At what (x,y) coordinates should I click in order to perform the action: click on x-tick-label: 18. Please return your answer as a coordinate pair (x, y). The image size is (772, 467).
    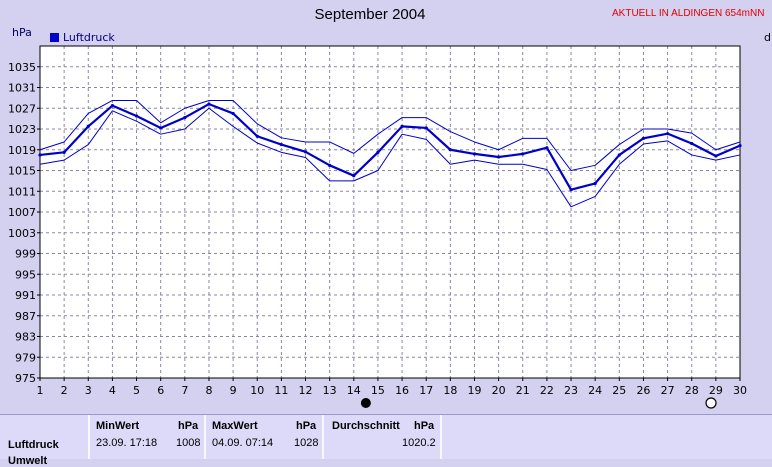
    Looking at the image, I should click on (450, 390).